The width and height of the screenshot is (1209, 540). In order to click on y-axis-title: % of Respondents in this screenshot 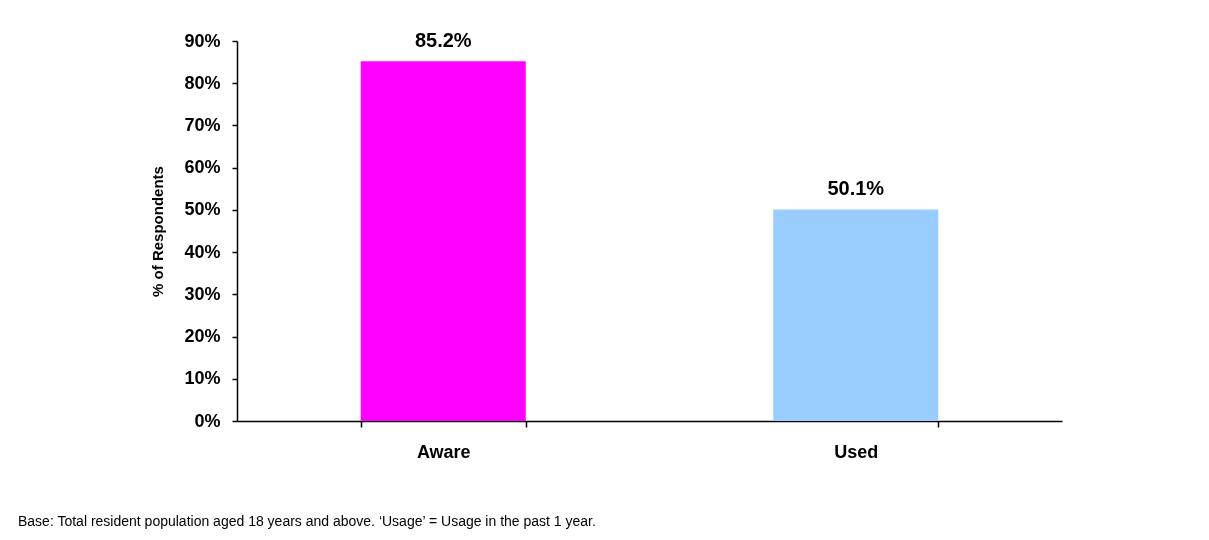, I will do `click(158, 231)`.